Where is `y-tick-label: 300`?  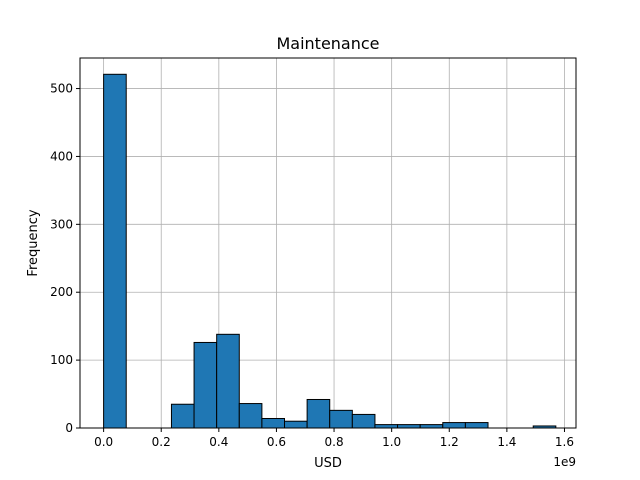
y-tick-label: 300 is located at coordinates (61, 224).